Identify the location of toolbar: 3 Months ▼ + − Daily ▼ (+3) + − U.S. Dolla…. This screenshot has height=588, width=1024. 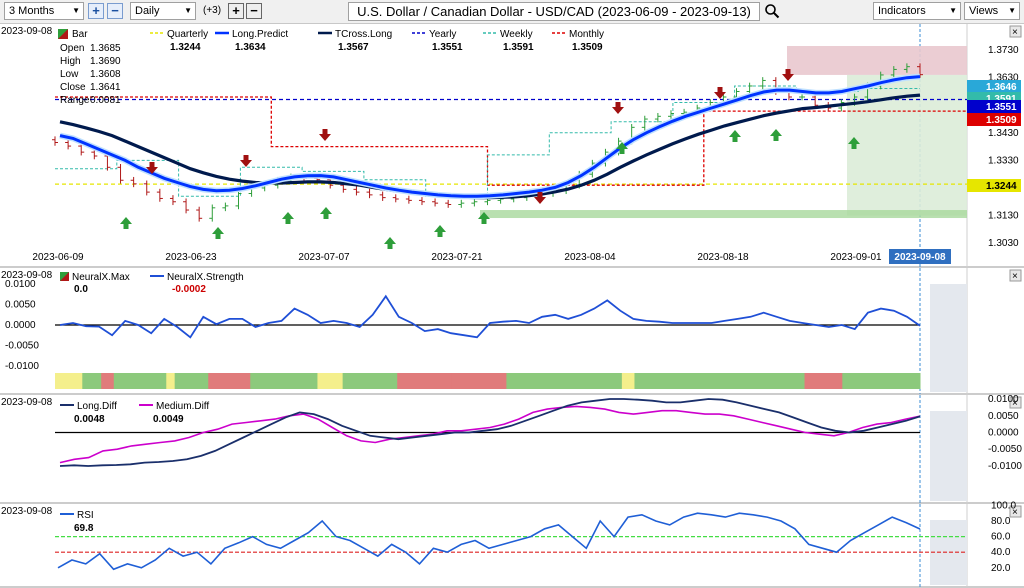
(512, 12).